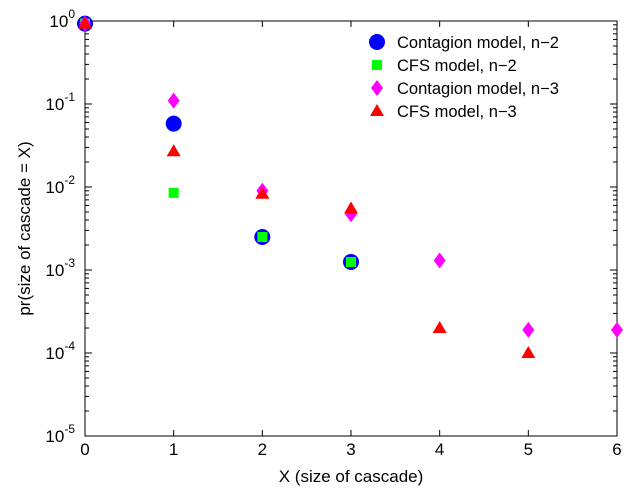 This screenshot has width=631, height=488. Describe the element at coordinates (439, 449) in the screenshot. I see `x-tick-label: 4` at that location.